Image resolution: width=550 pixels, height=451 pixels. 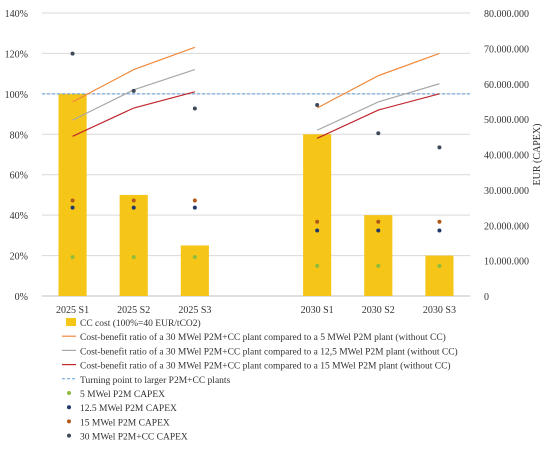 What do you see at coordinates (72, 310) in the screenshot?
I see `x-tick-label: 2025 S1` at bounding box center [72, 310].